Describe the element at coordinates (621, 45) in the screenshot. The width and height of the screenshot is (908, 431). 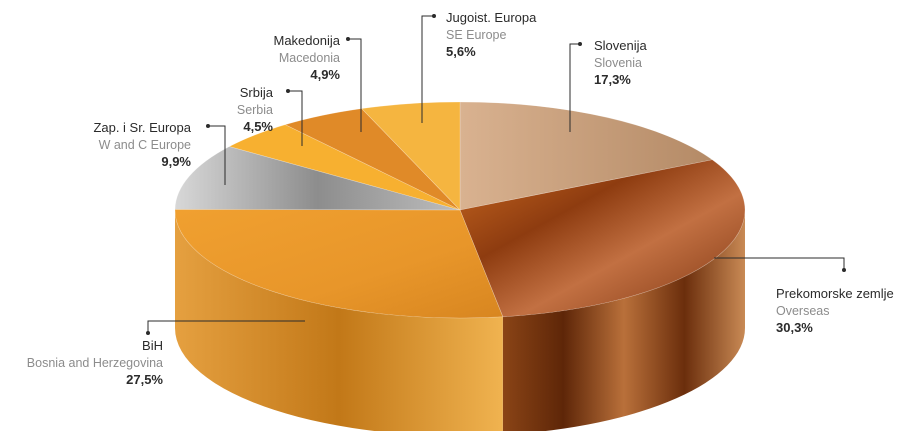
I see `slice-label-0: Slovenija` at that location.